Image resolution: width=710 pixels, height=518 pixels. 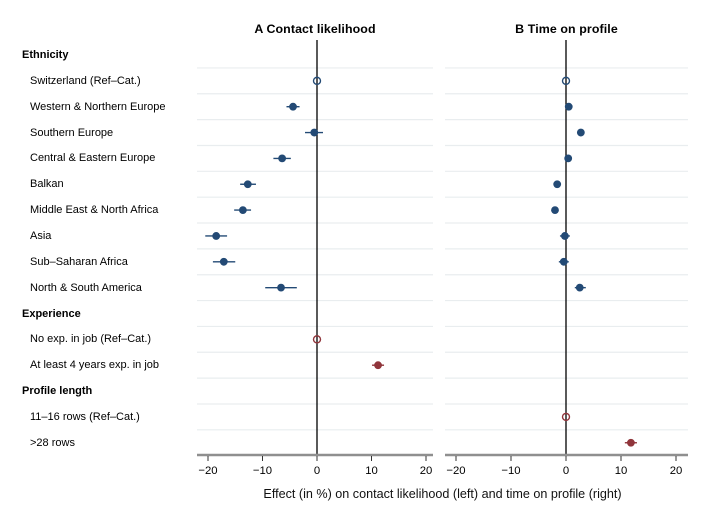 What do you see at coordinates (47, 184) in the screenshot?
I see `row-label: Balkan` at bounding box center [47, 184].